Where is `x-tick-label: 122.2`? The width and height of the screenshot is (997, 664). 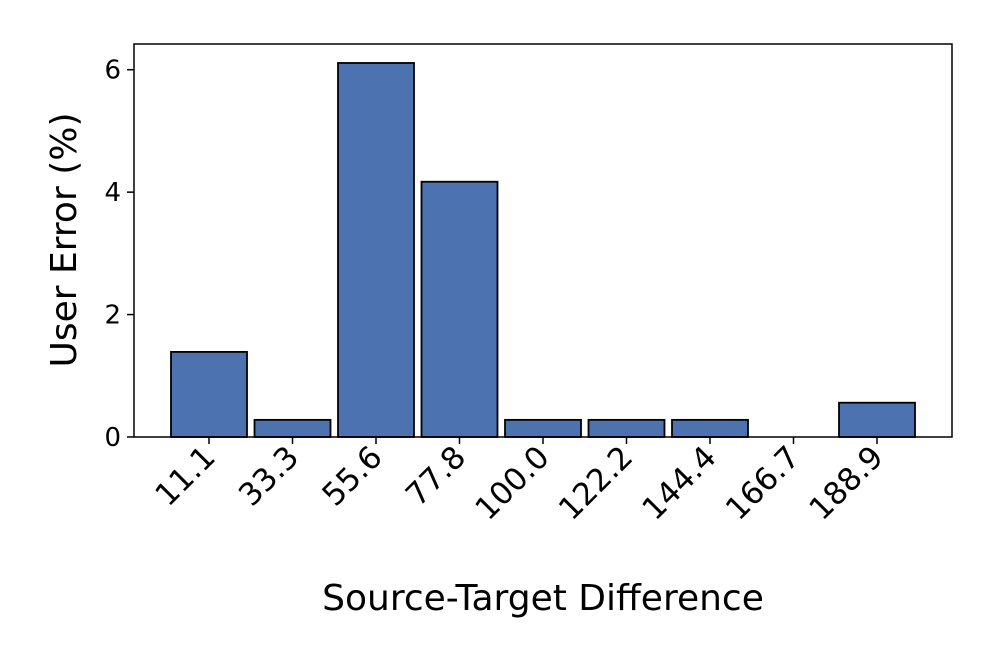 x-tick-label: 122.2 is located at coordinates (596, 483).